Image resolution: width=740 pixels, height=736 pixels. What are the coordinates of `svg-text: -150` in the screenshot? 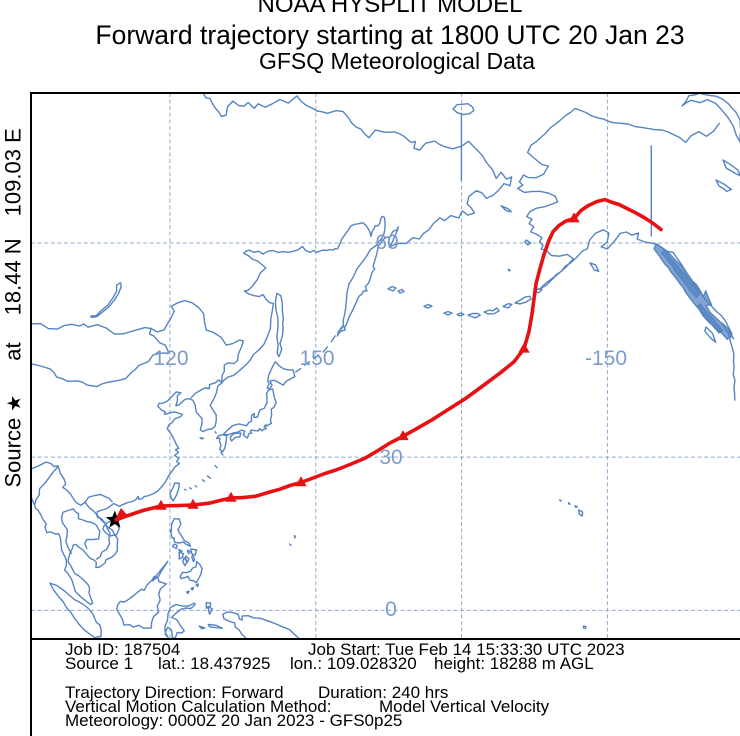 It's located at (606, 358).